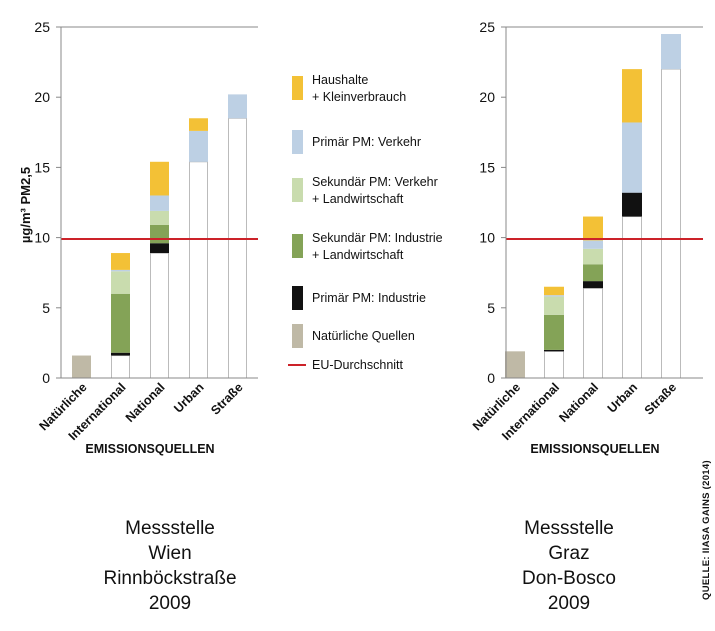  What do you see at coordinates (42, 202) in the screenshot?
I see `chart-wien-y-tick-labels: 0 5 10 15 20 25` at bounding box center [42, 202].